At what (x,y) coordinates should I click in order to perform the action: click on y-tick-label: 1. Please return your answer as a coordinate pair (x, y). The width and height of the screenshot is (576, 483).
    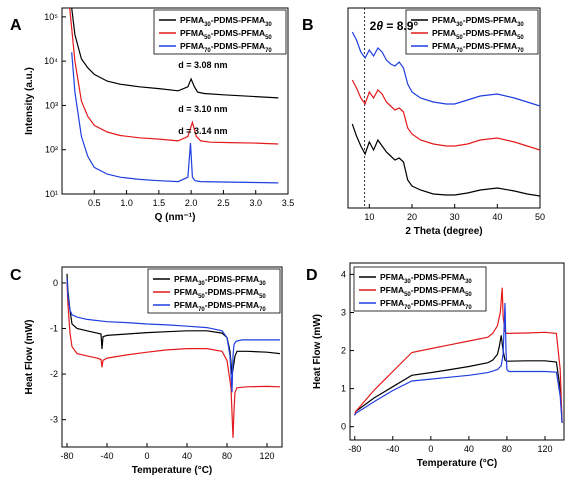
    Looking at the image, I should click on (343, 389).